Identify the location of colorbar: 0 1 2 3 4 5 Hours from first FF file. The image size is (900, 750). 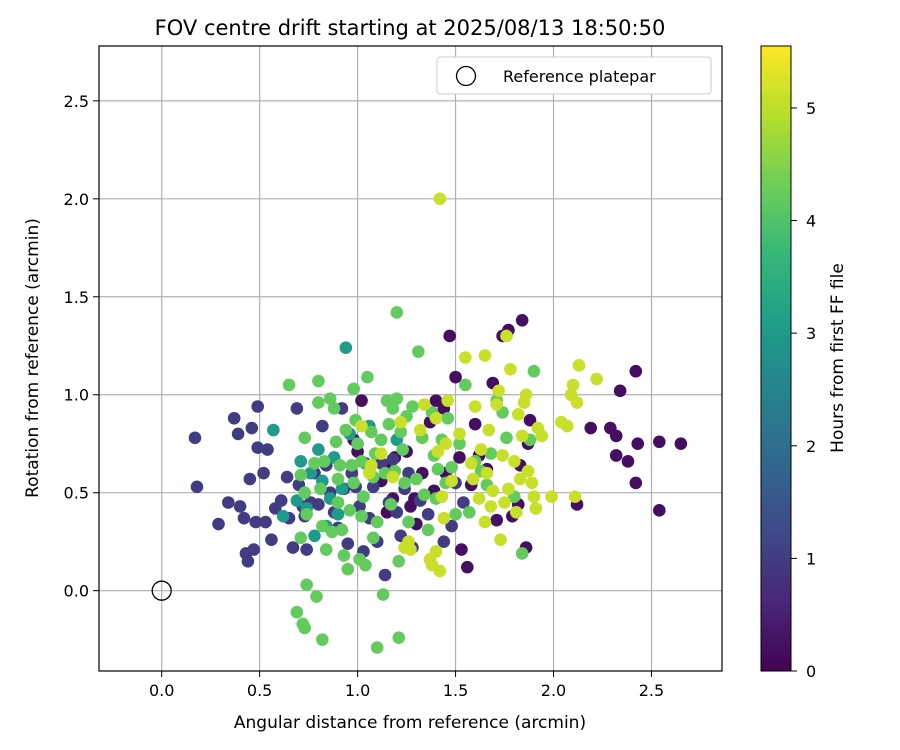
(804, 363).